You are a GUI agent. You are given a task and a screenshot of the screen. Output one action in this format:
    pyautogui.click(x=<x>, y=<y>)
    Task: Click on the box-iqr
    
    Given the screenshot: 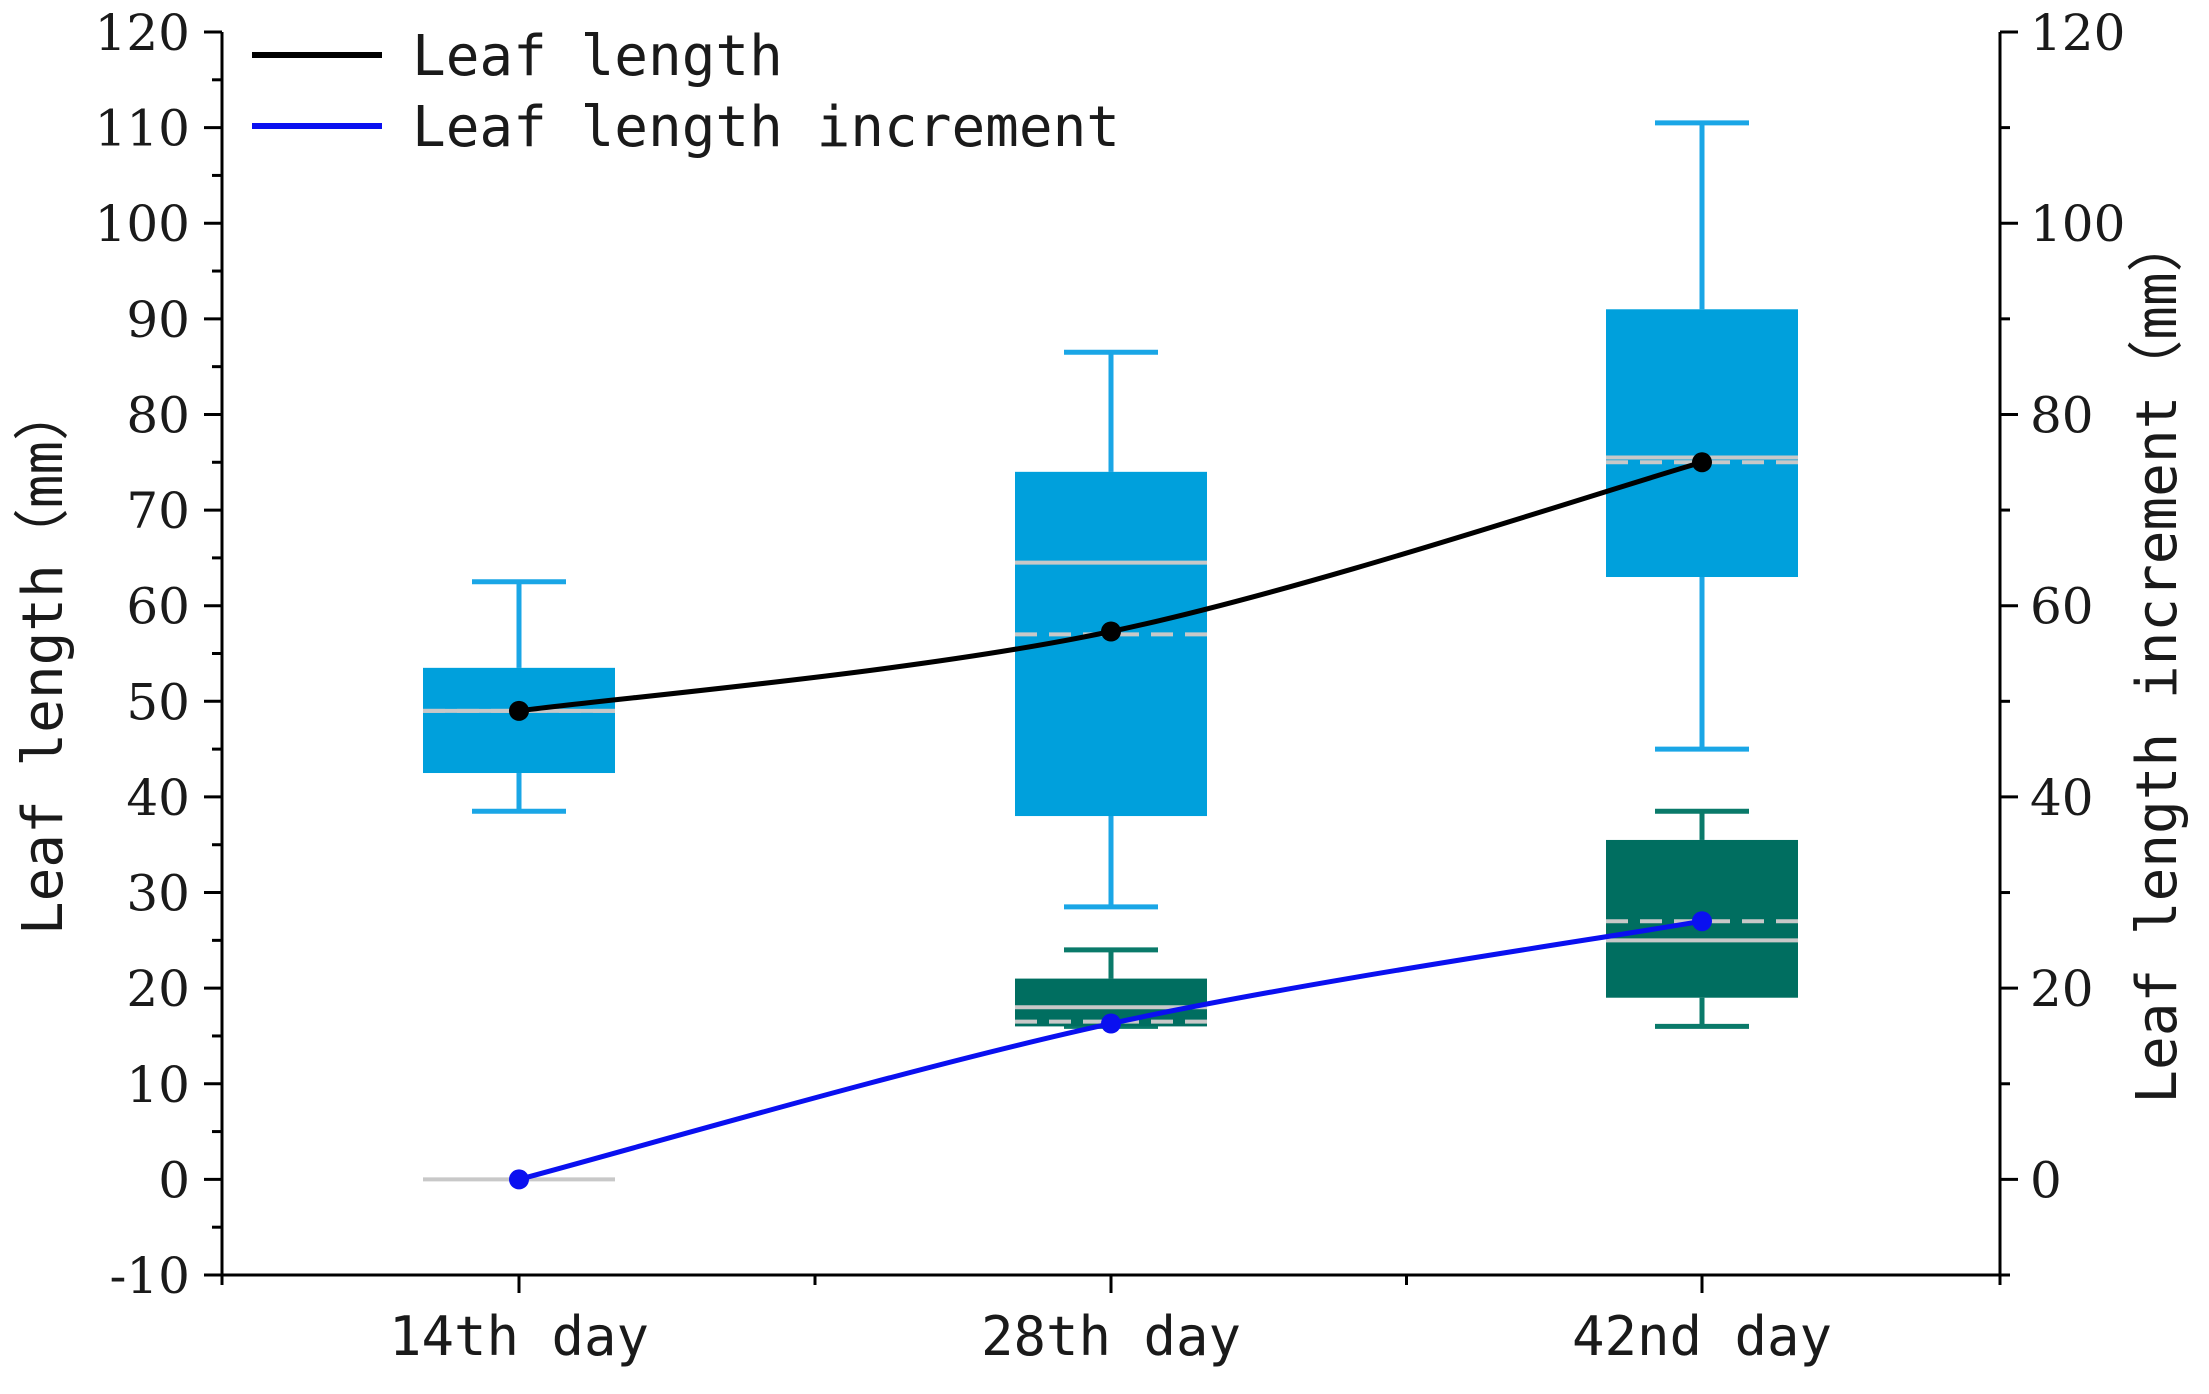 What is the action you would take?
    pyautogui.click(x=1702, y=443)
    